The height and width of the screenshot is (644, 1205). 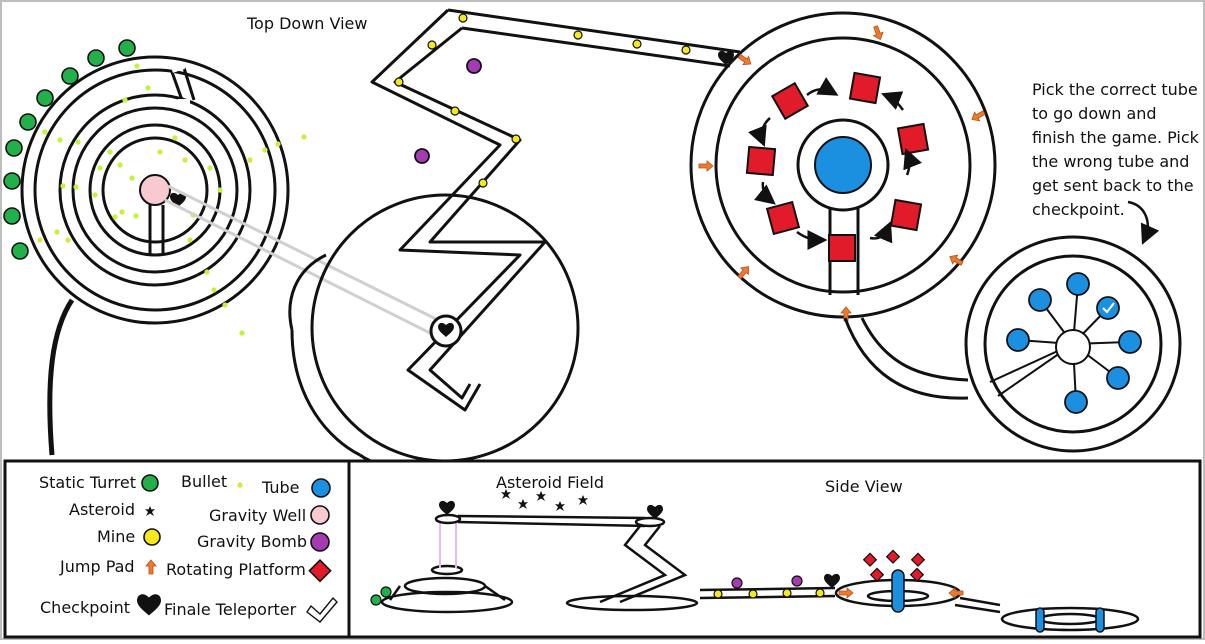 I want to click on left-hose, so click(x=61, y=377).